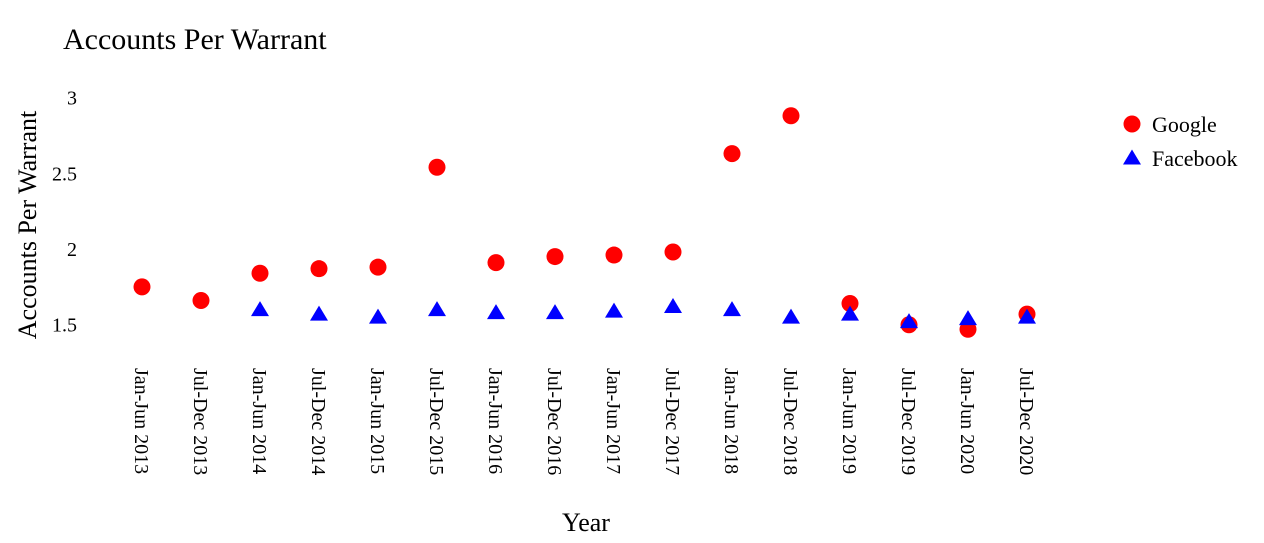 The image size is (1264, 543). Describe the element at coordinates (672, 421) in the screenshot. I see `x-tick-label: Jul-Dec 2017` at that location.